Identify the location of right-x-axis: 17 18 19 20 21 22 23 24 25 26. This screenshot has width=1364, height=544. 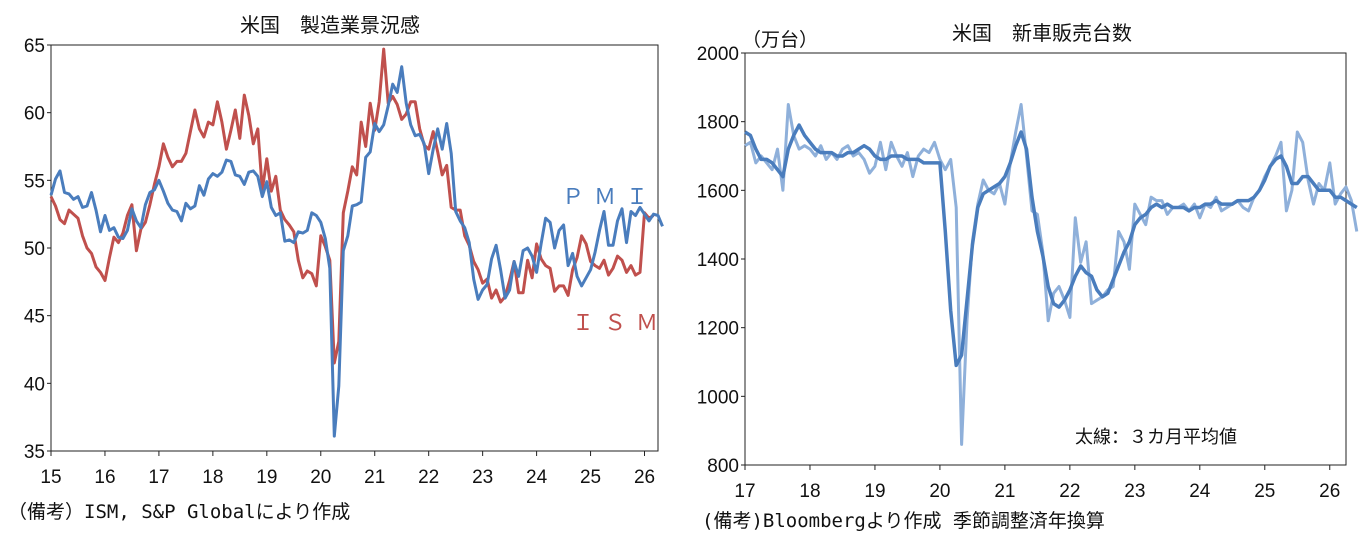
(1037, 483).